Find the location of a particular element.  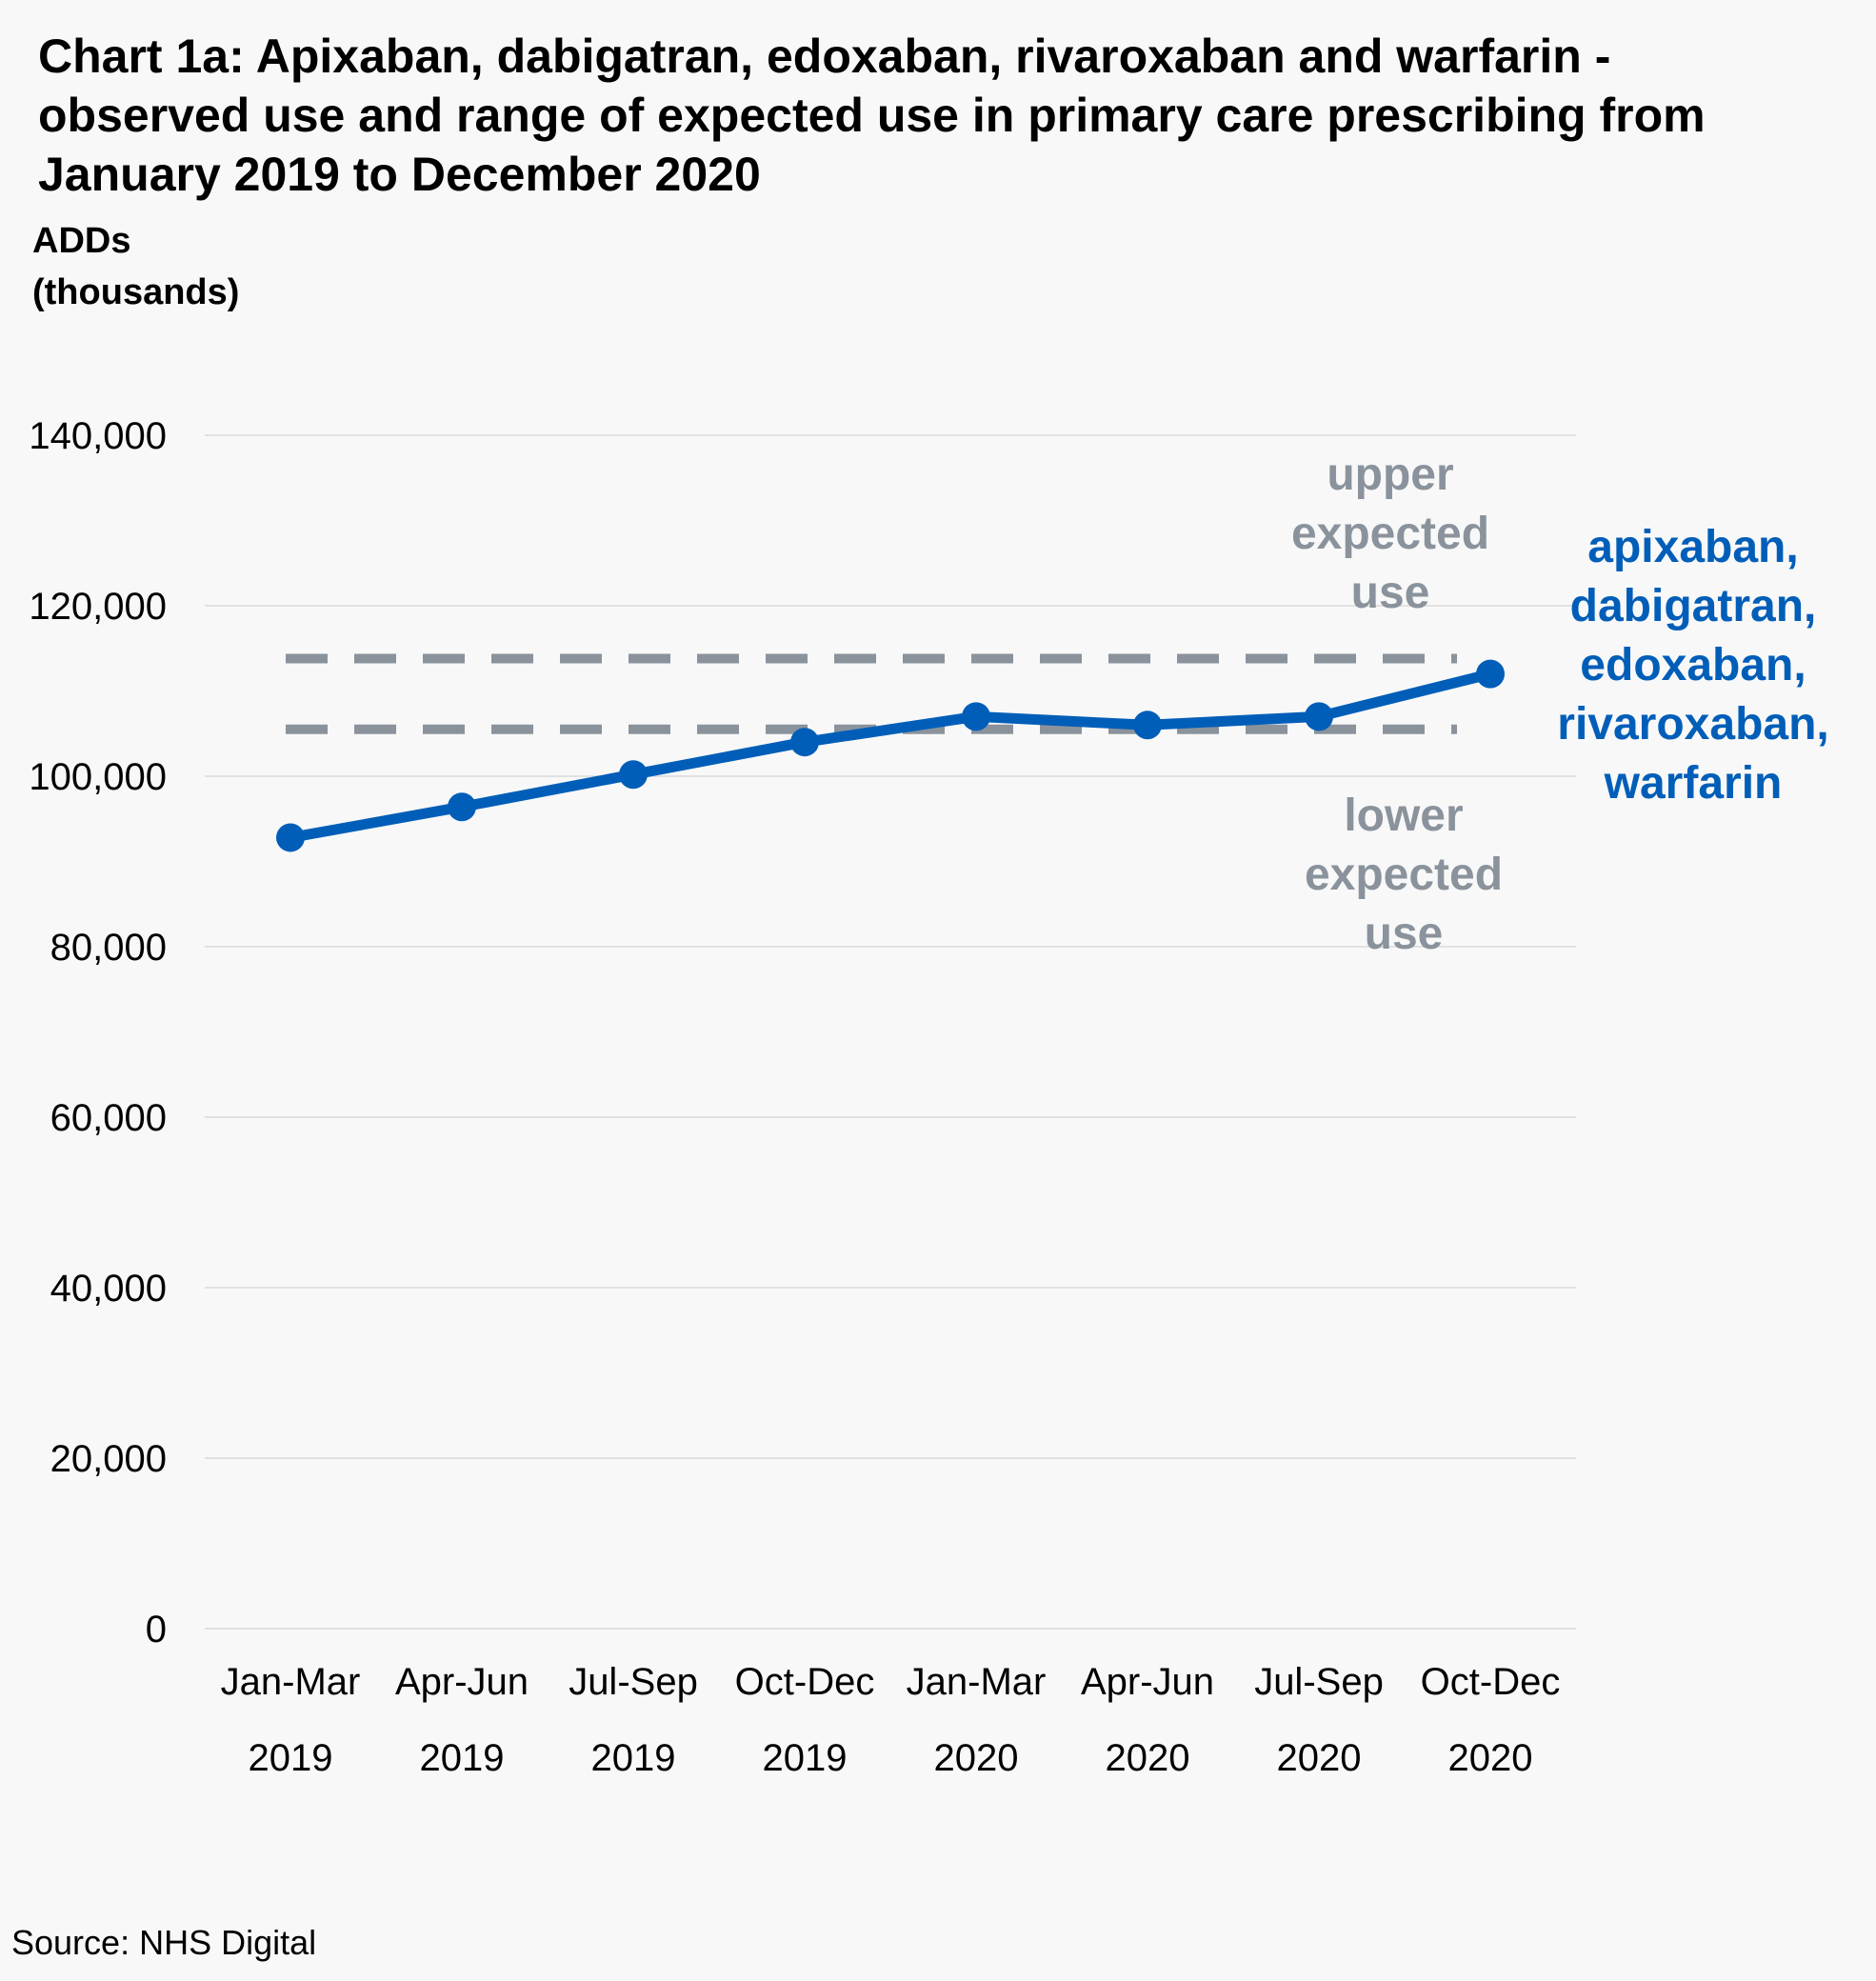

upper-expected-use-label: upper is located at coordinates (1390, 475).